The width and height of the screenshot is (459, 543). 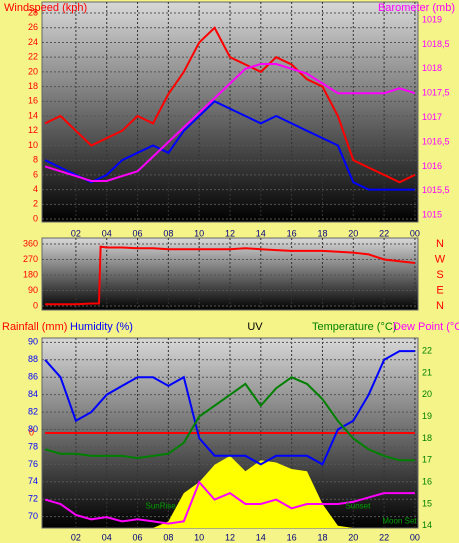 What do you see at coordinates (35, 204) in the screenshot?
I see `y-tick-label: 2` at bounding box center [35, 204].